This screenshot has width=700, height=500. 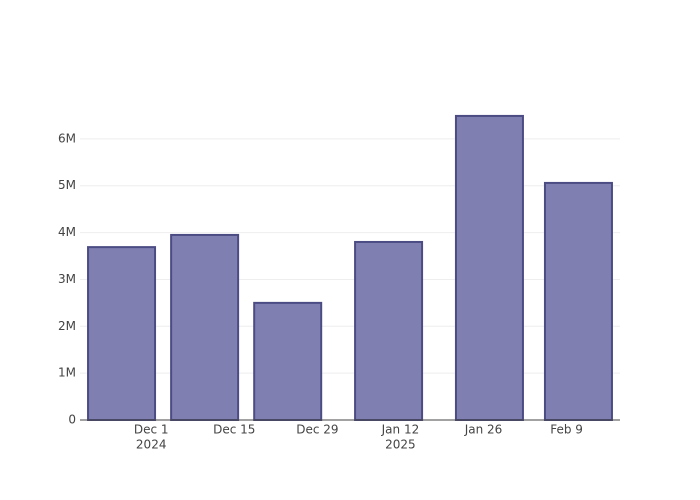 What do you see at coordinates (566, 430) in the screenshot?
I see `x-tick-label: Feb 9` at bounding box center [566, 430].